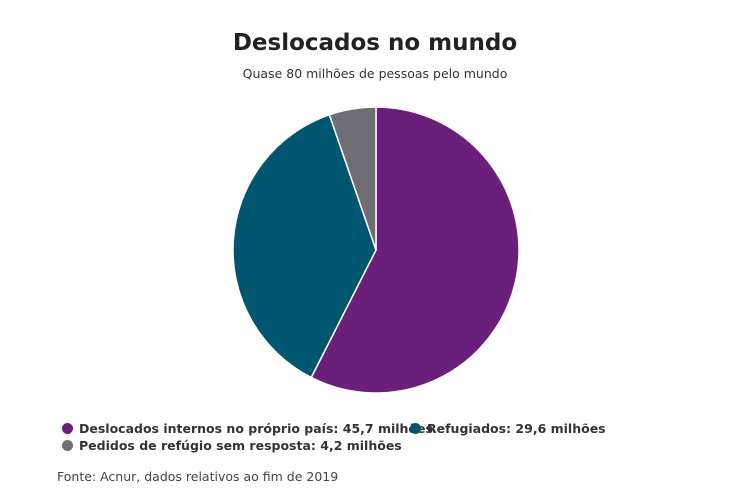 The height and width of the screenshot is (500, 750). Describe the element at coordinates (67, 445) in the screenshot. I see `legend-swatch-pedidos-refugio` at that location.